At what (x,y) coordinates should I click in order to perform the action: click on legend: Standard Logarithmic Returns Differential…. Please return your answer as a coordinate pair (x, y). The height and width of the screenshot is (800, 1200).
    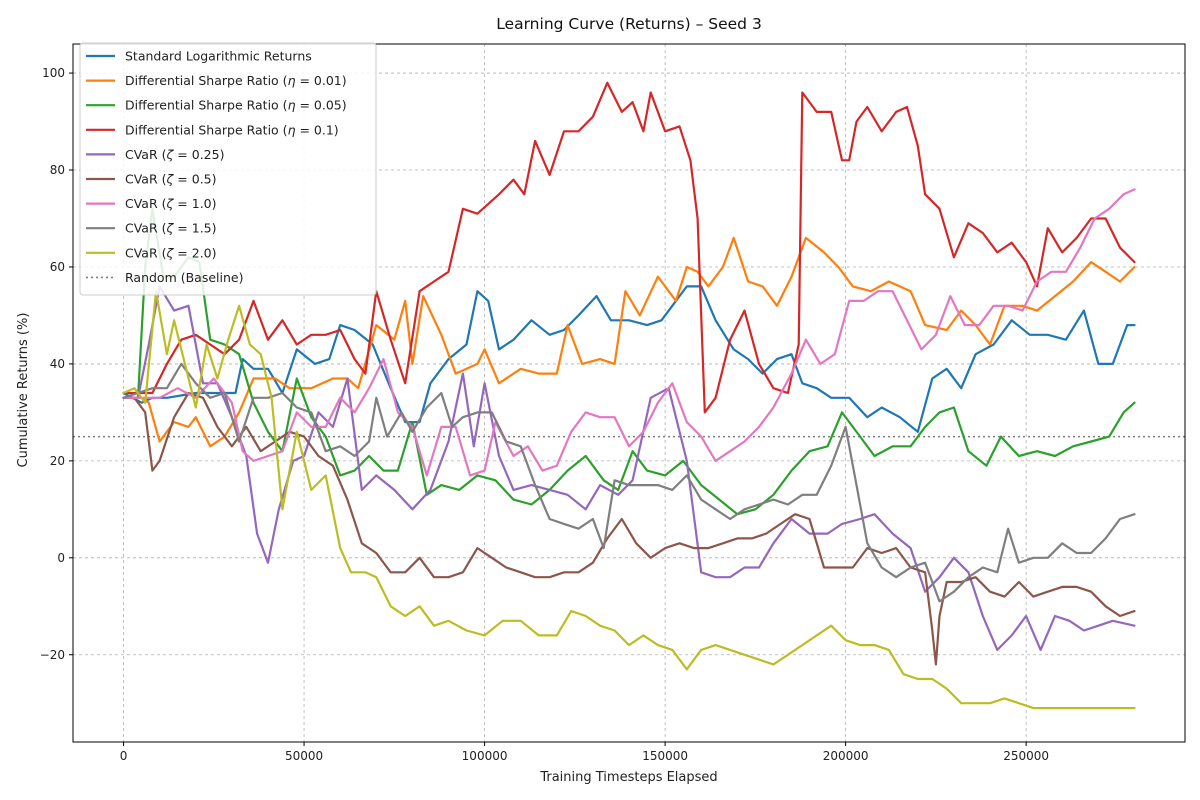
    Looking at the image, I should click on (228, 169).